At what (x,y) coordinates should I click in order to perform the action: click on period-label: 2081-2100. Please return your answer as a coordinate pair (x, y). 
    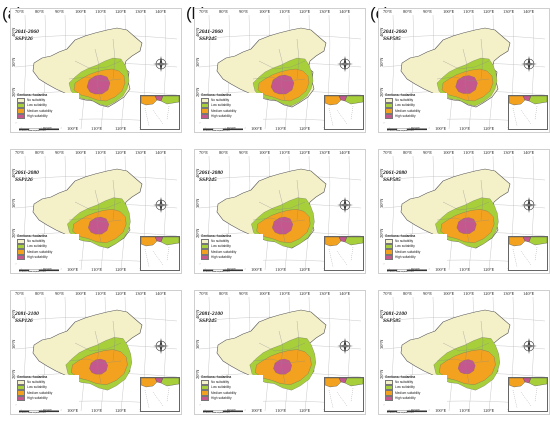
    Looking at the image, I should click on (211, 314).